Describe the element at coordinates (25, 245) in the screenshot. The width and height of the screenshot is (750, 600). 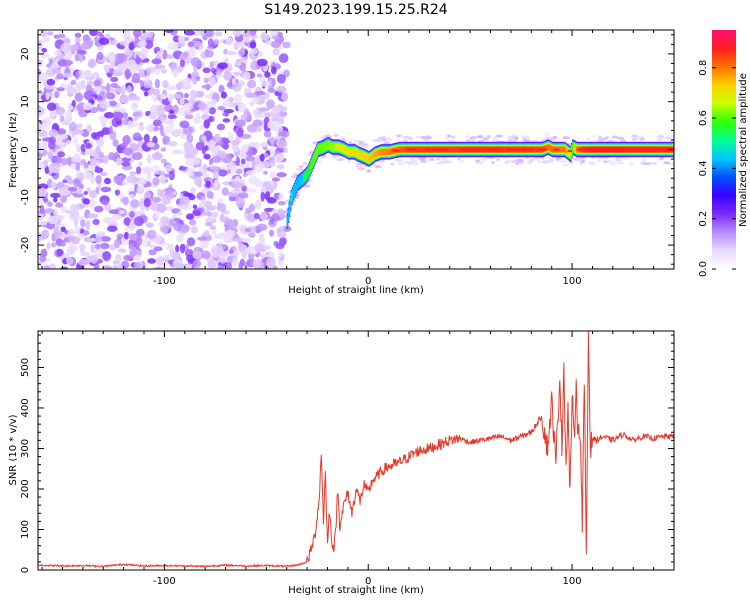
I see `spectrogram-y-tick-label: -20` at that location.